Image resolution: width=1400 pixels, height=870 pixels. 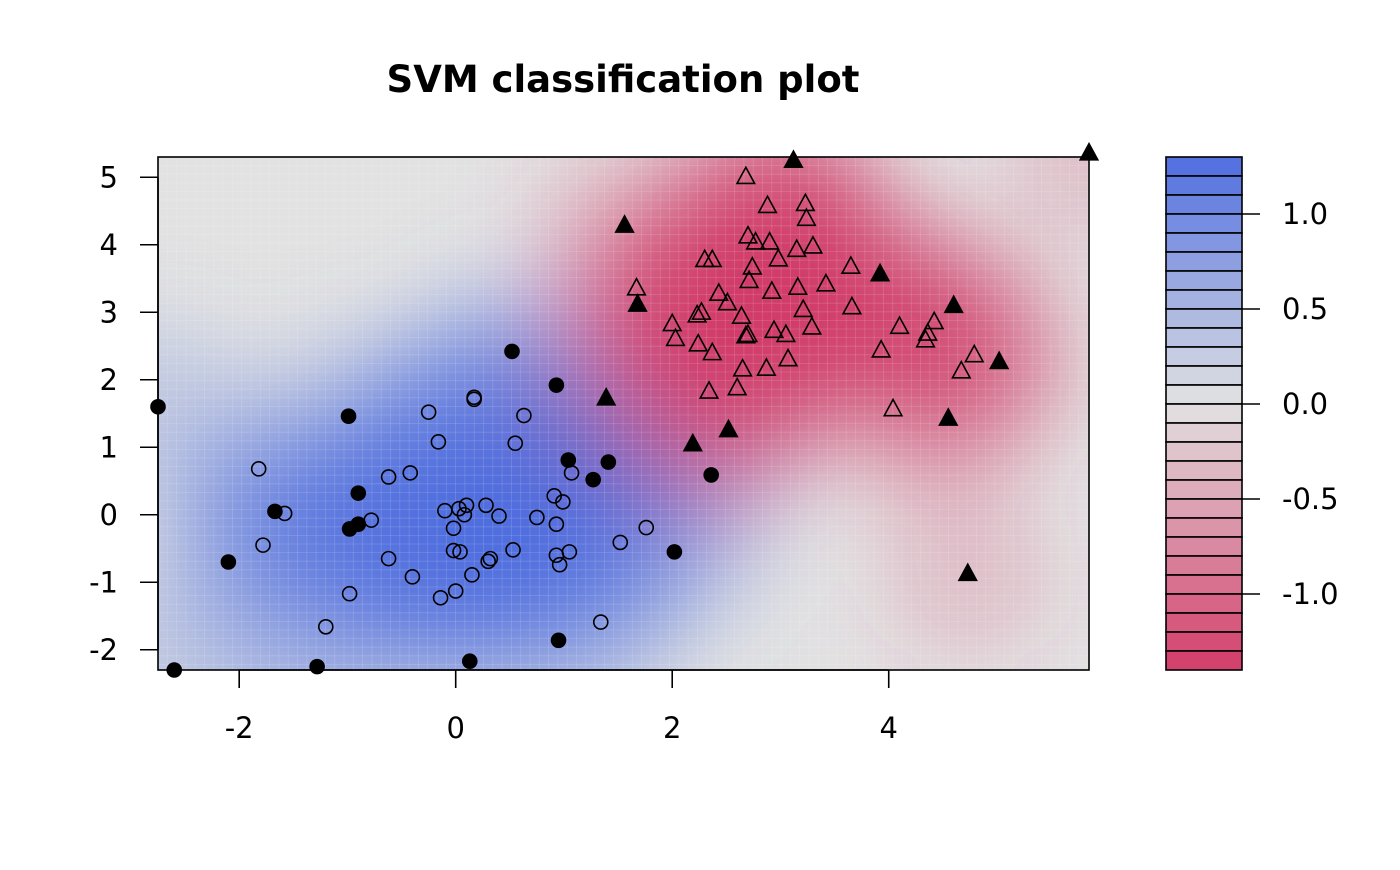 I want to click on colorbar-tick-label: 0.0, so click(x=1305, y=404).